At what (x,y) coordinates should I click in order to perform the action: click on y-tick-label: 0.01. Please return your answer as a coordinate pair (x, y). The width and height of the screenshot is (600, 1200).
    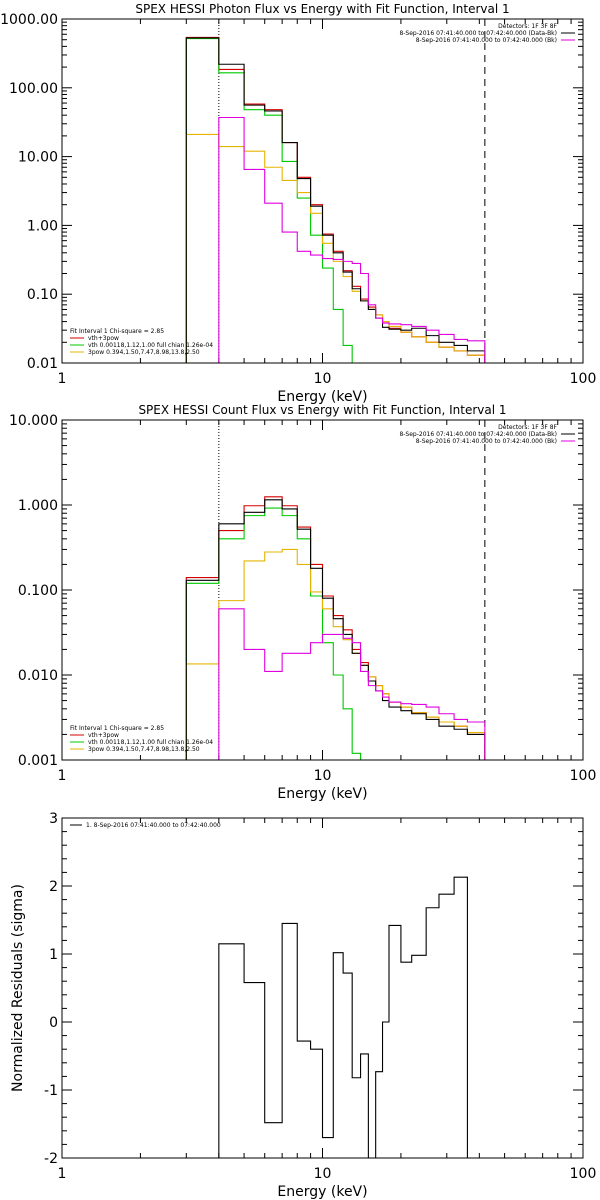
    Looking at the image, I should click on (42, 364).